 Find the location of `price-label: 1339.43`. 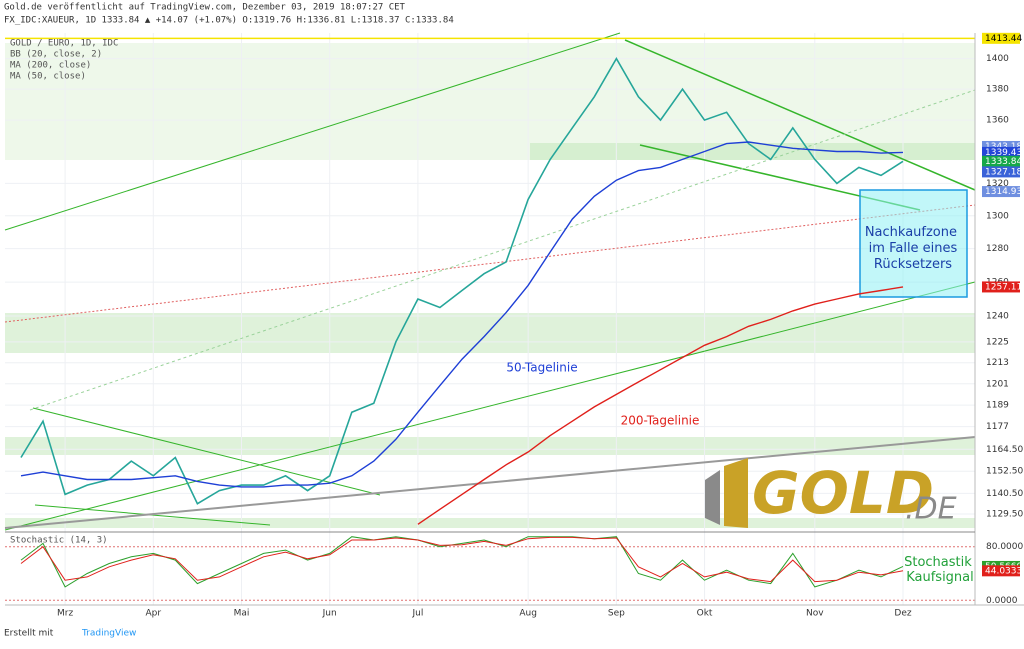

price-label: 1339.43 is located at coordinates (1003, 153).